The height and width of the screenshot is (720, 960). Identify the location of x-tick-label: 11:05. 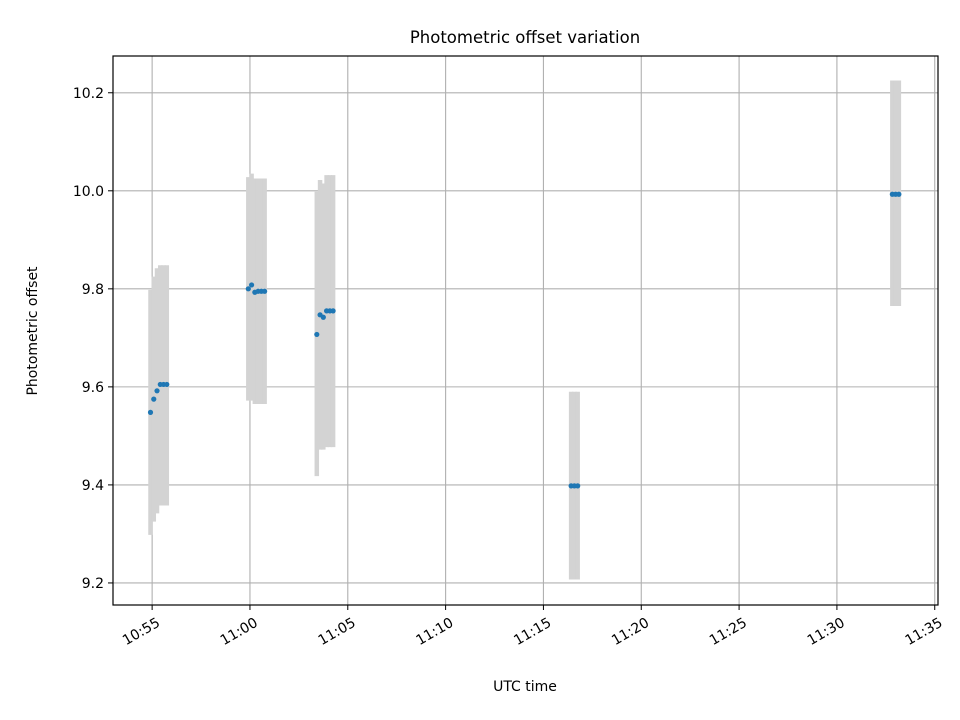
(337, 632).